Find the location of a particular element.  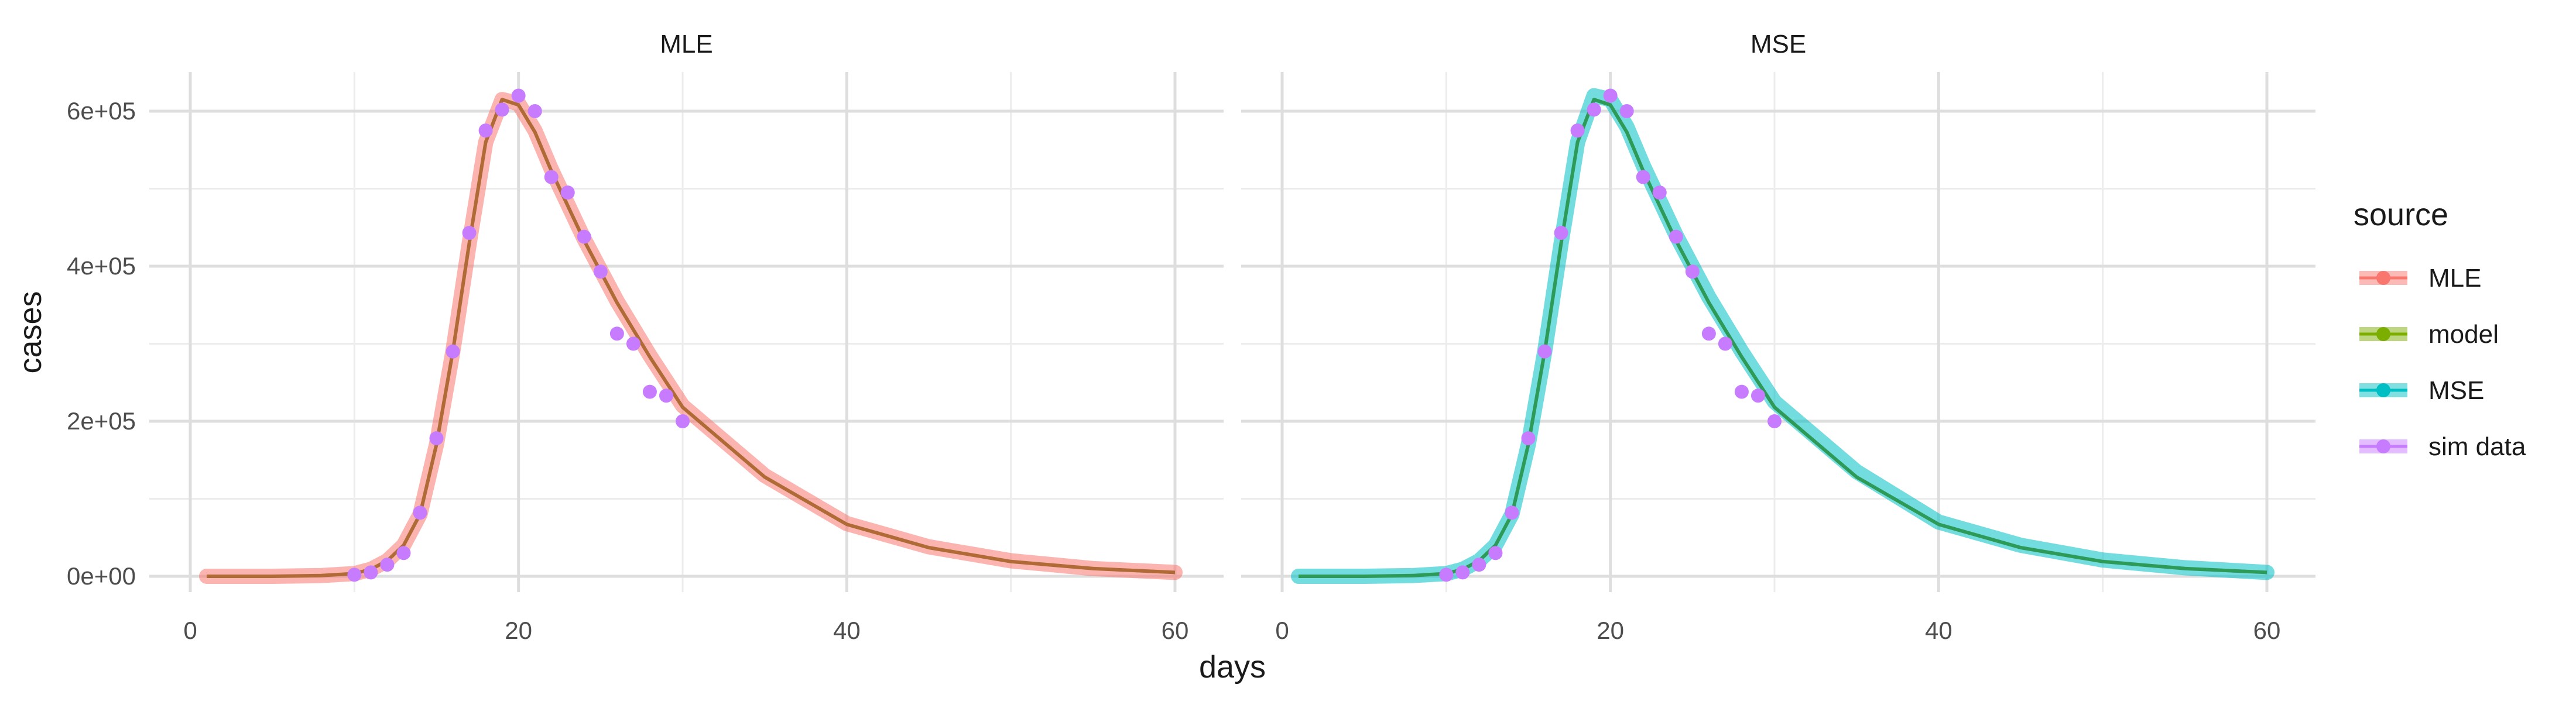

legend-label: sim data is located at coordinates (2477, 446).